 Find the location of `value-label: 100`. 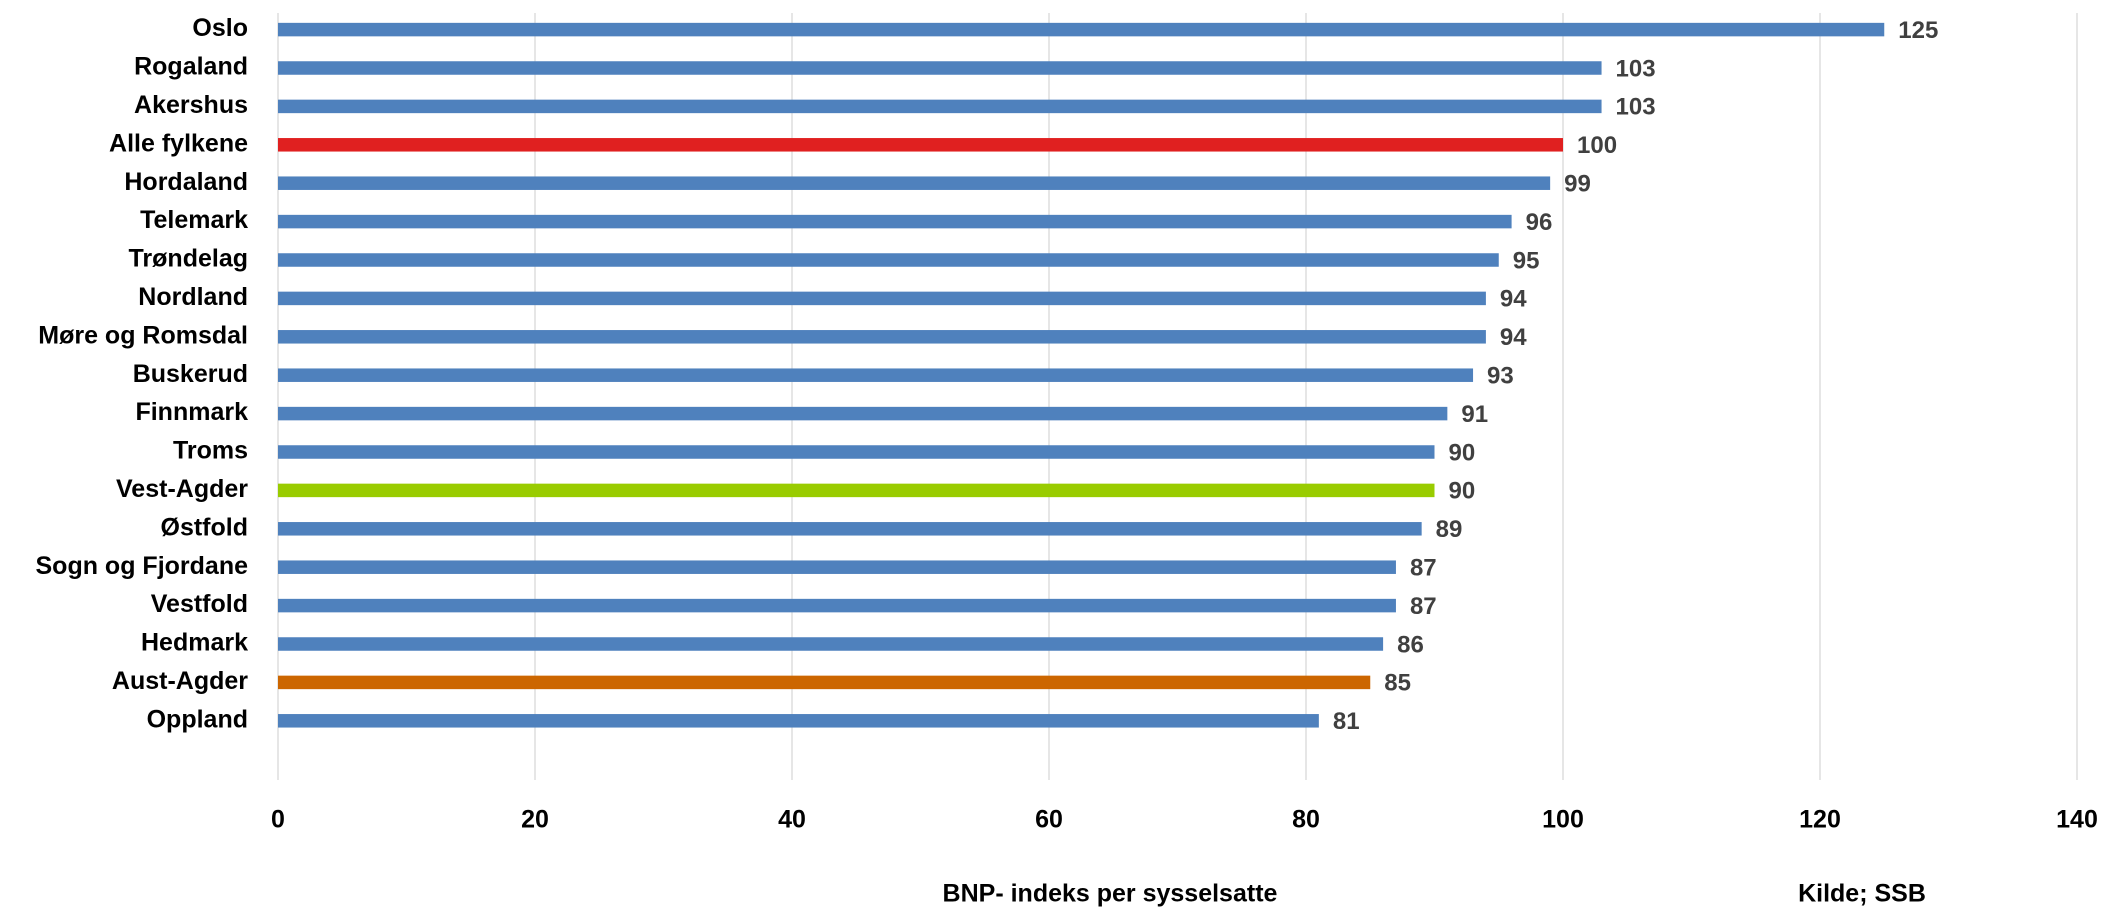

value-label: 100 is located at coordinates (1597, 145).